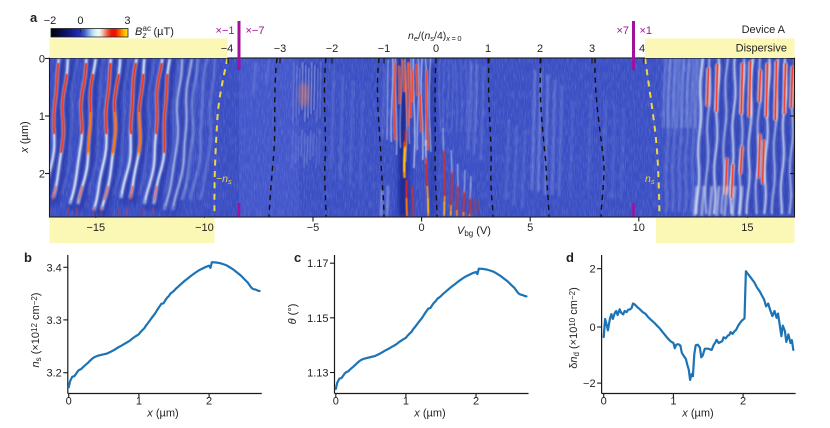  Describe the element at coordinates (224, 179) in the screenshot. I see `svg-text: −ns` at that location.